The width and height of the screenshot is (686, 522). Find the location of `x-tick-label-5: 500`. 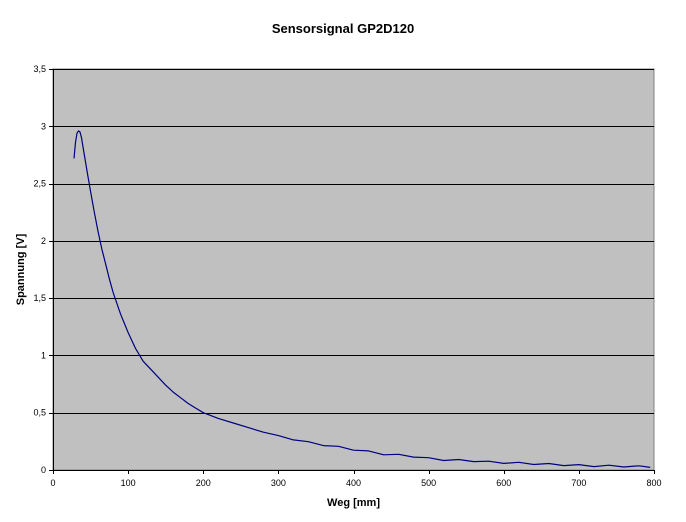

x-tick-label-5: 500 is located at coordinates (428, 483).